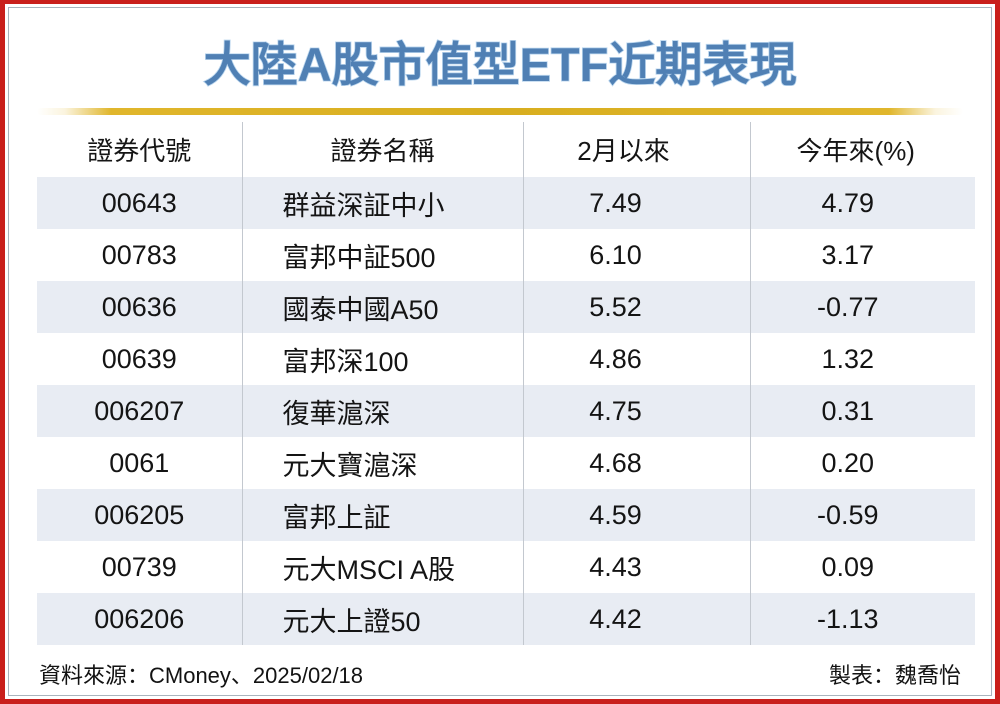 The height and width of the screenshot is (704, 1000). I want to click on table-row: 0061 元大寶滬深 4.68 0.20, so click(506, 463).